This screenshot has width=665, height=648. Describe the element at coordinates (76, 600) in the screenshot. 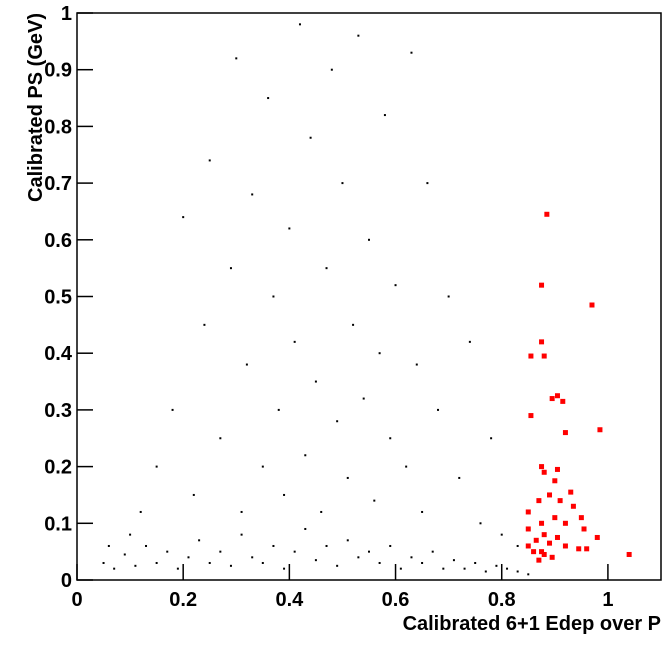

I see `x-tick-label: 0` at that location.